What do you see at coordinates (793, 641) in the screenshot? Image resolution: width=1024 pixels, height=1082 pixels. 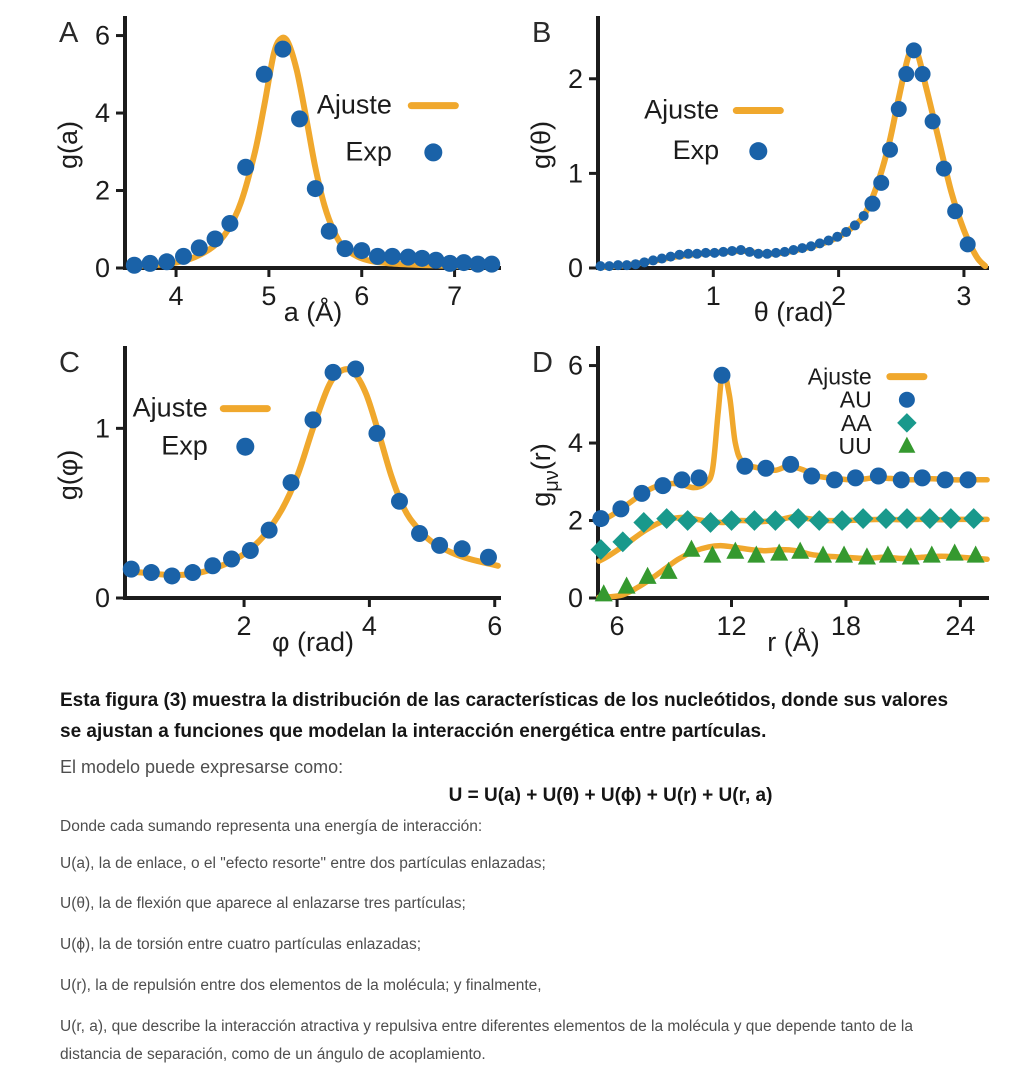 I see `svg-text: r (Å)` at bounding box center [793, 641].